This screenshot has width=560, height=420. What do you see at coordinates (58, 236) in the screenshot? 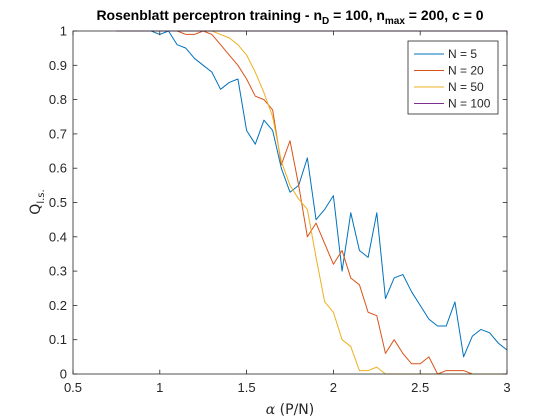
I see `y-tick-label: 0.4` at bounding box center [58, 236].